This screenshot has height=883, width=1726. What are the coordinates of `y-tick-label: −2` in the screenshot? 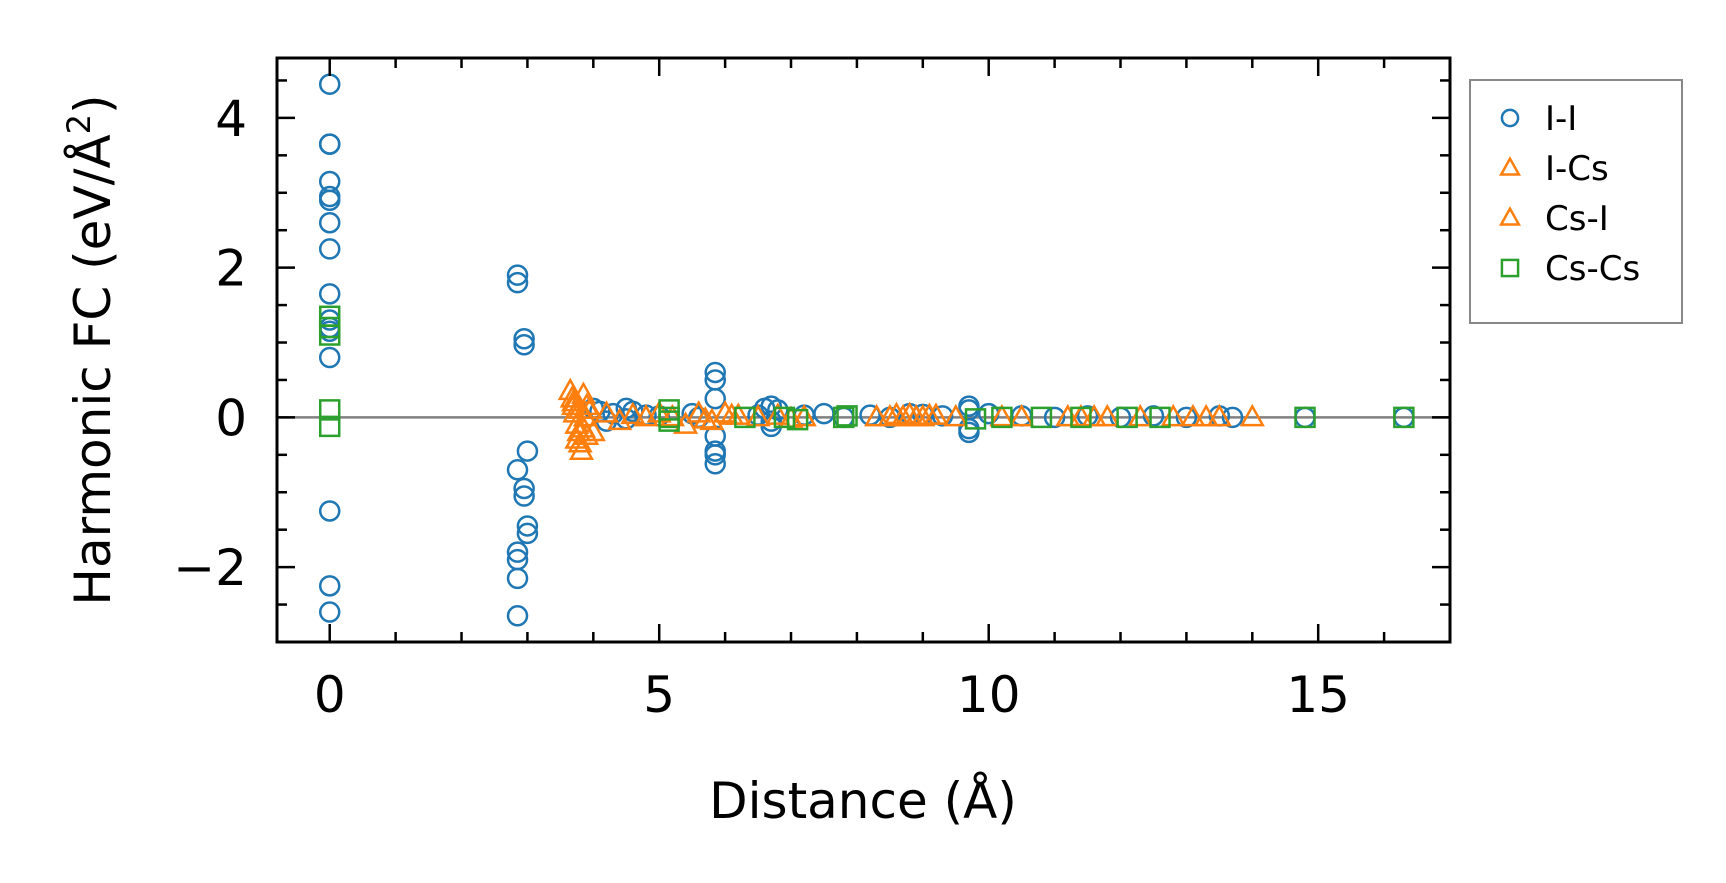 It's located at (210, 568).